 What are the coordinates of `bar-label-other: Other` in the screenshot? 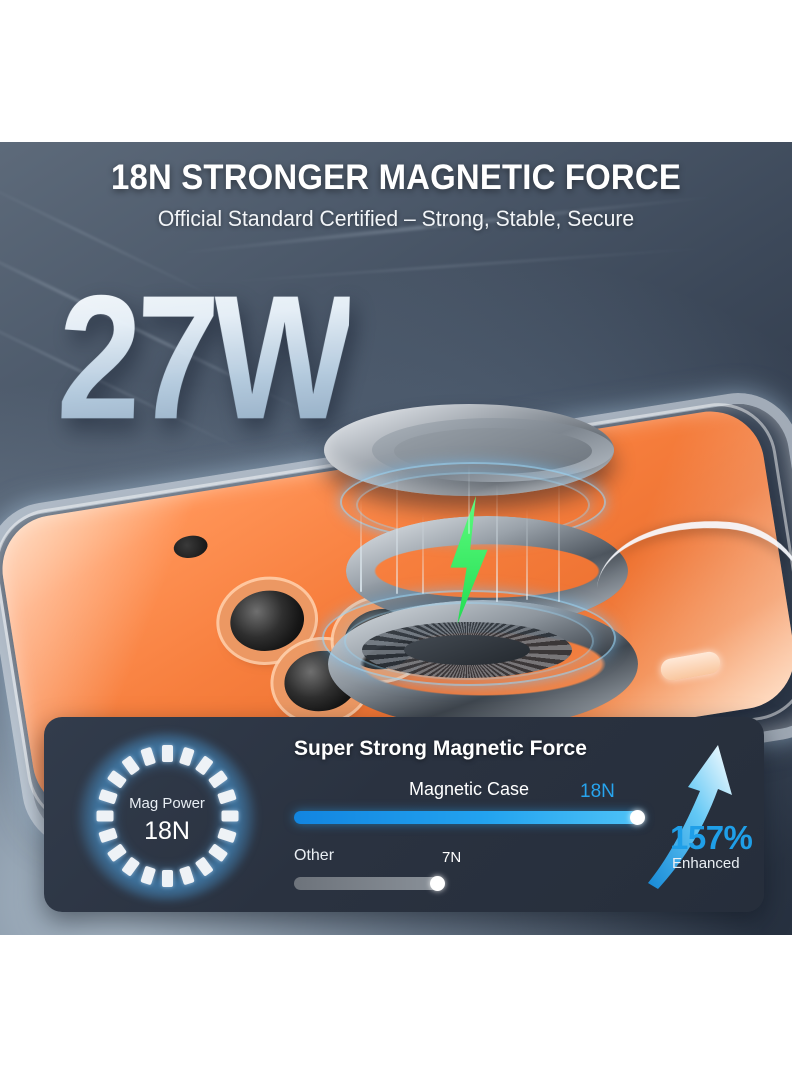 It's located at (314, 855).